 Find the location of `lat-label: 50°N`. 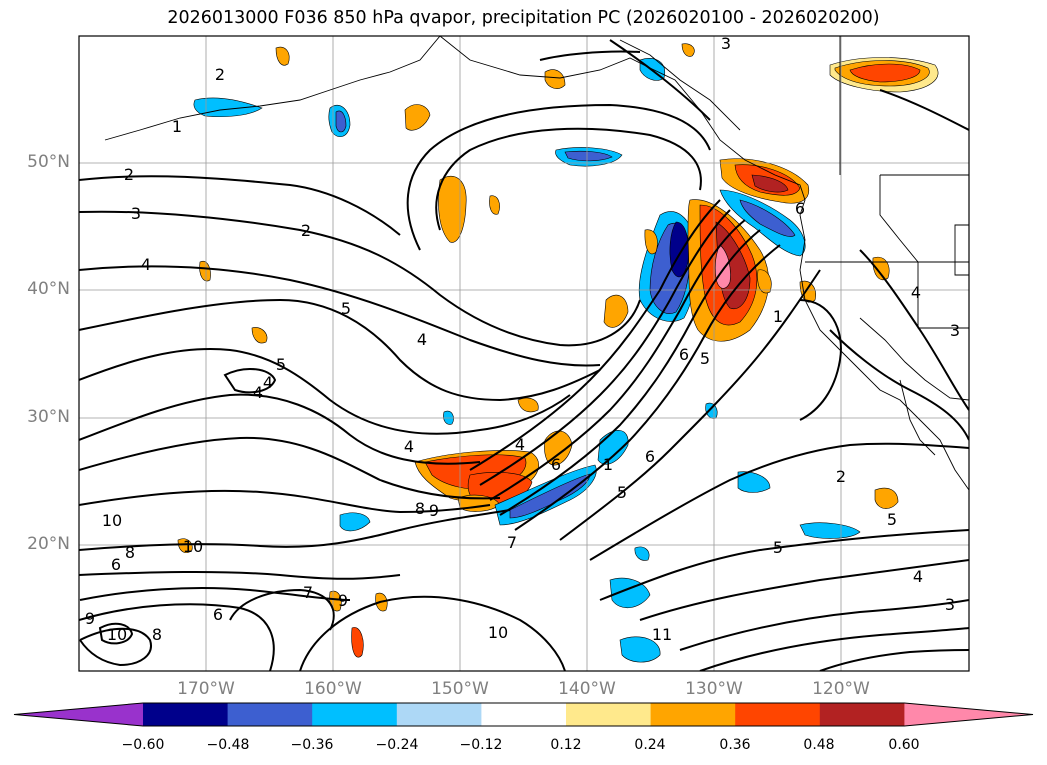

lat-label: 50°N is located at coordinates (48, 162).